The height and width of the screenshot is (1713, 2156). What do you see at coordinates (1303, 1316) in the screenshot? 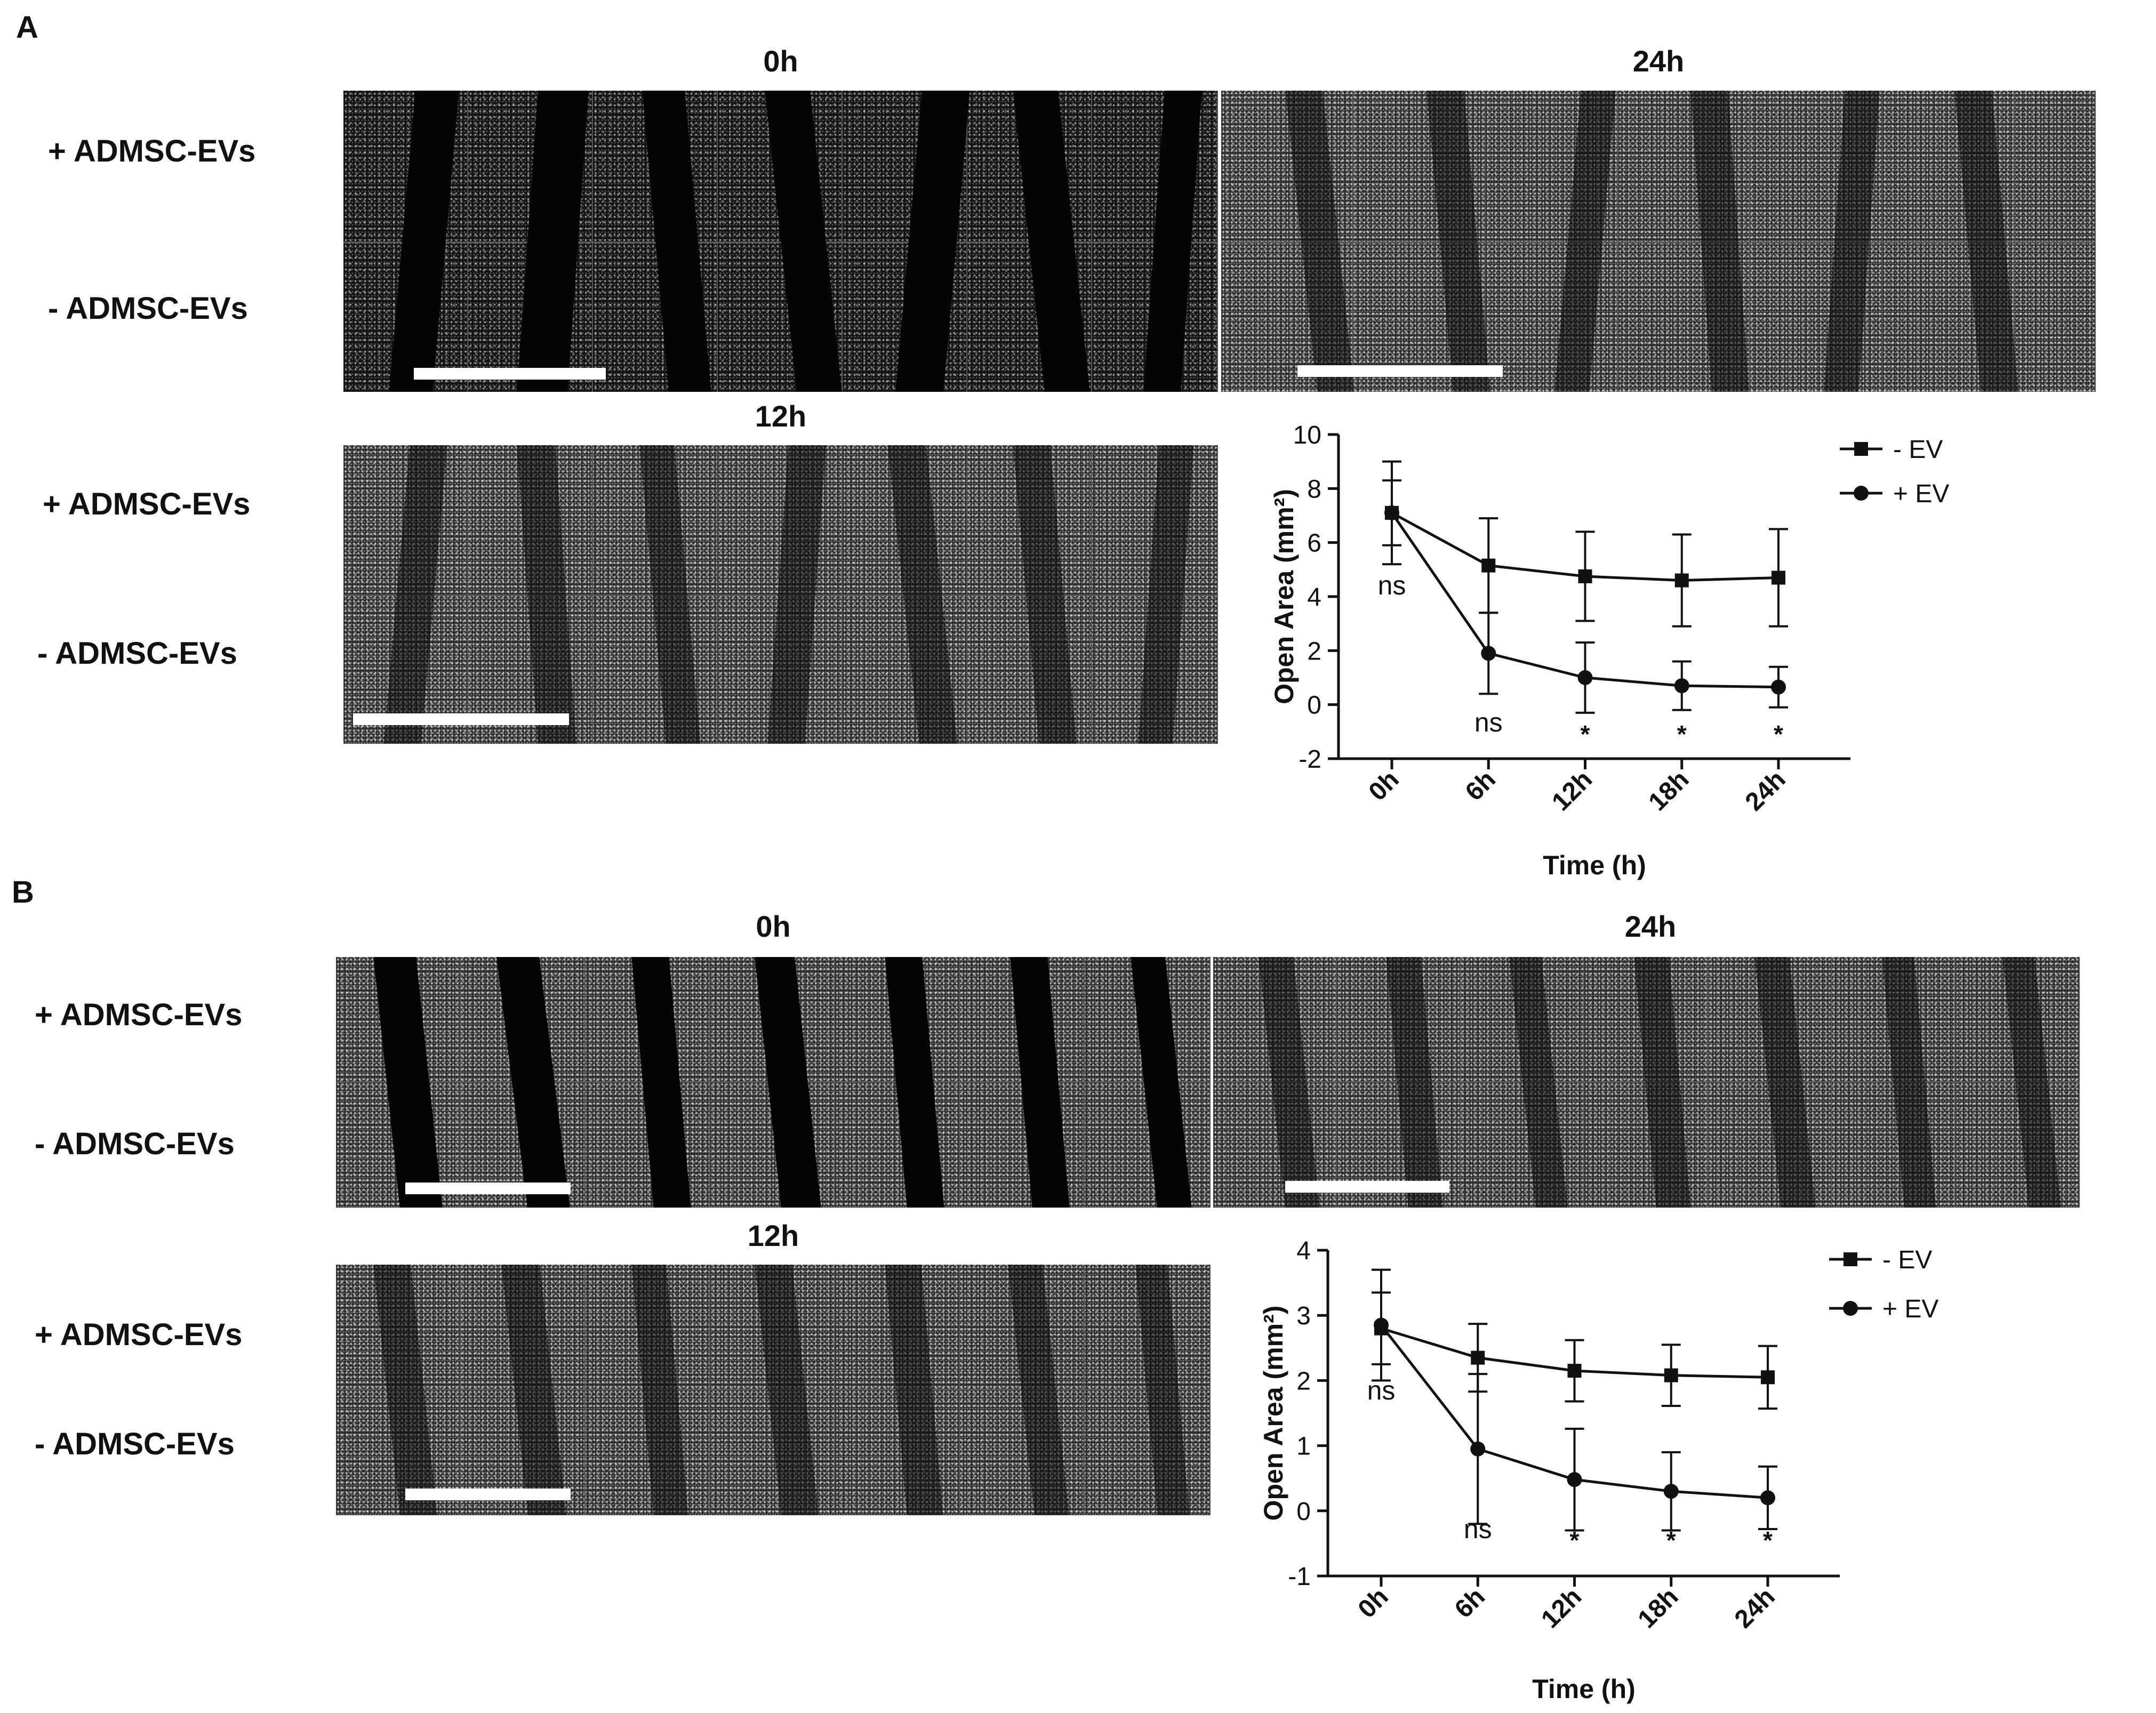
I see `y-tick-label: 3` at bounding box center [1303, 1316].